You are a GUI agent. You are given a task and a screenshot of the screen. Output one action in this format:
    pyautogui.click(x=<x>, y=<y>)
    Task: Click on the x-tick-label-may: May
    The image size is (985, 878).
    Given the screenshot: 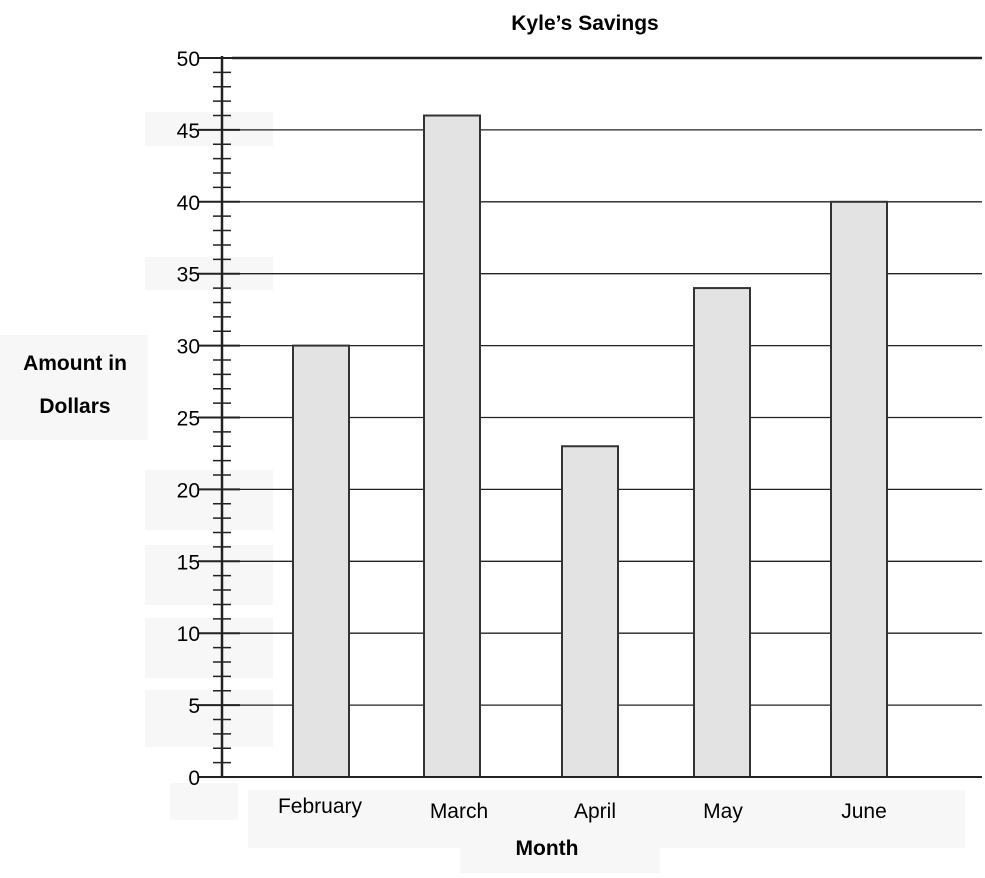 What is the action you would take?
    pyautogui.click(x=723, y=811)
    